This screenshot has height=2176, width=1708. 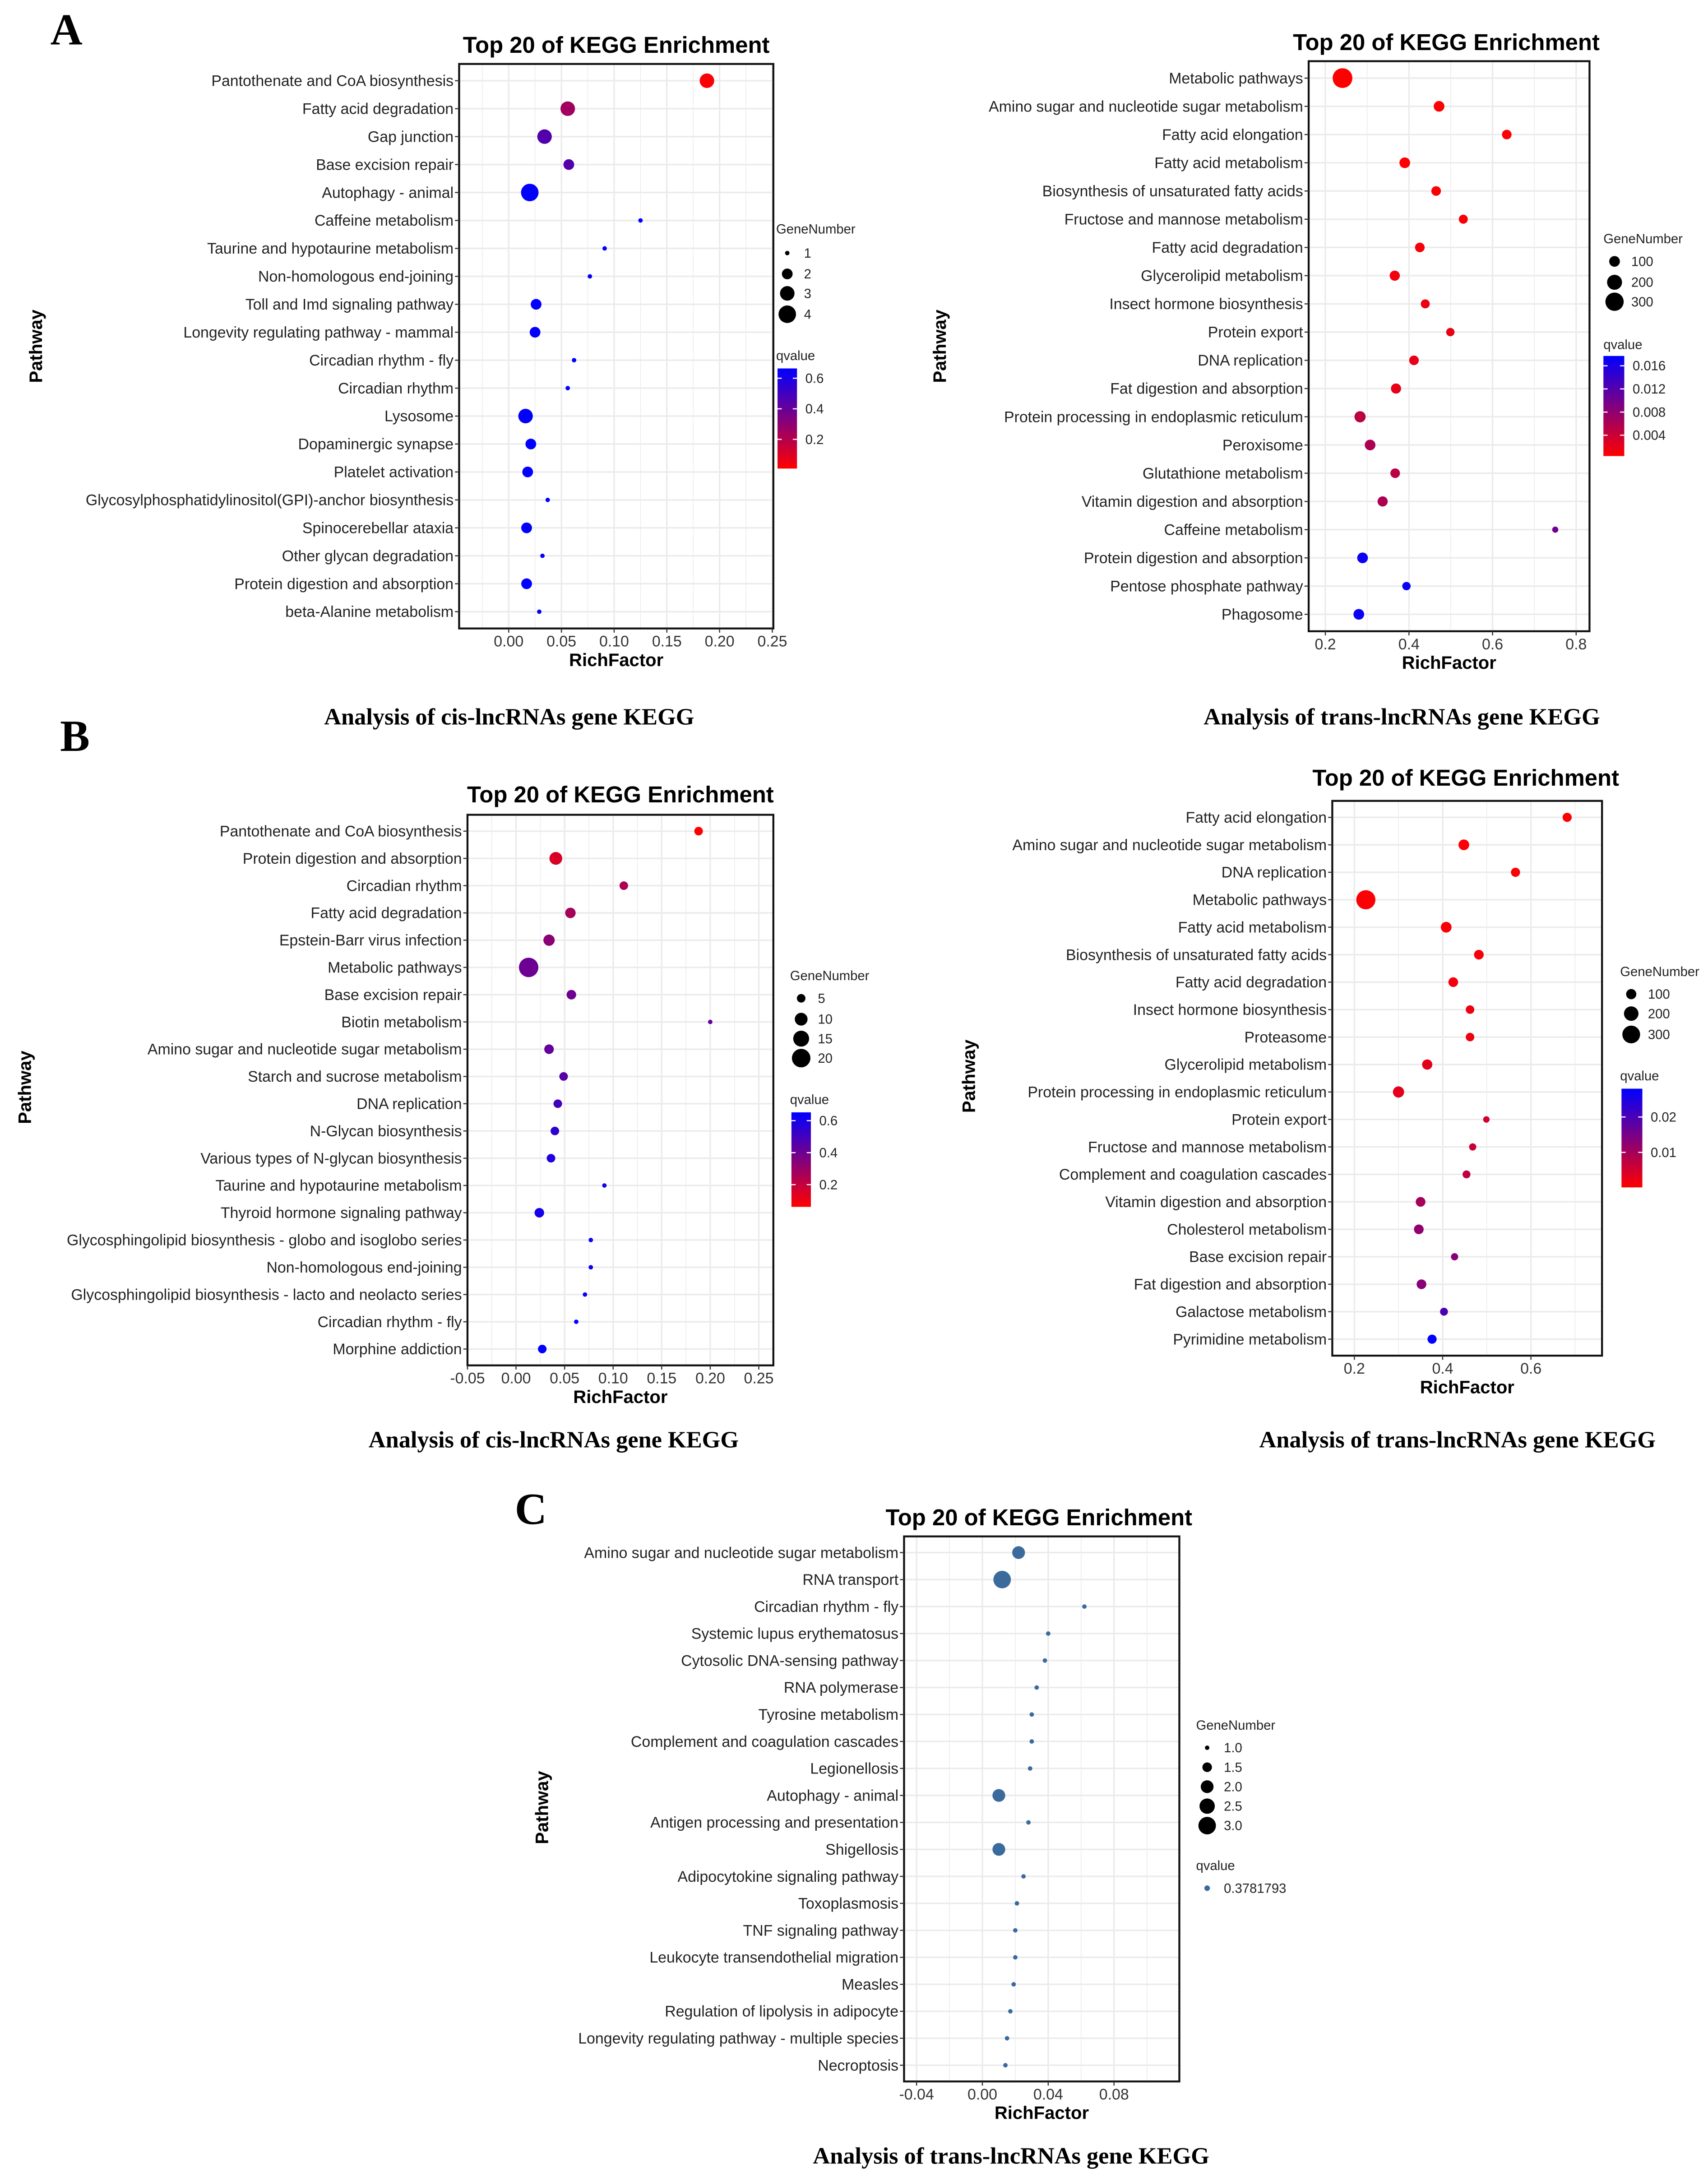 I want to click on color-legend-label: 0.3781793, so click(x=1255, y=1888).